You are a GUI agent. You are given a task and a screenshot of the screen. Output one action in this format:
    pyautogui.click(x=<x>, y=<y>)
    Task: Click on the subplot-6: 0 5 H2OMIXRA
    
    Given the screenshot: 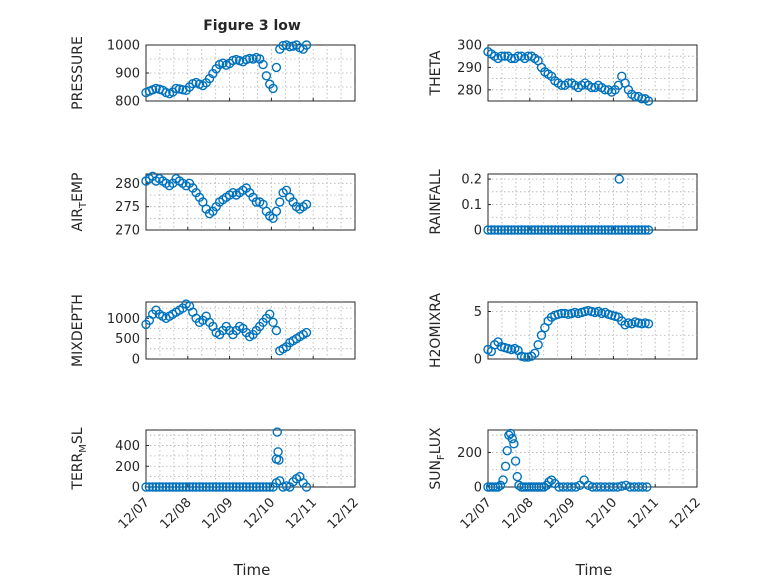 What is the action you would take?
    pyautogui.click(x=563, y=330)
    